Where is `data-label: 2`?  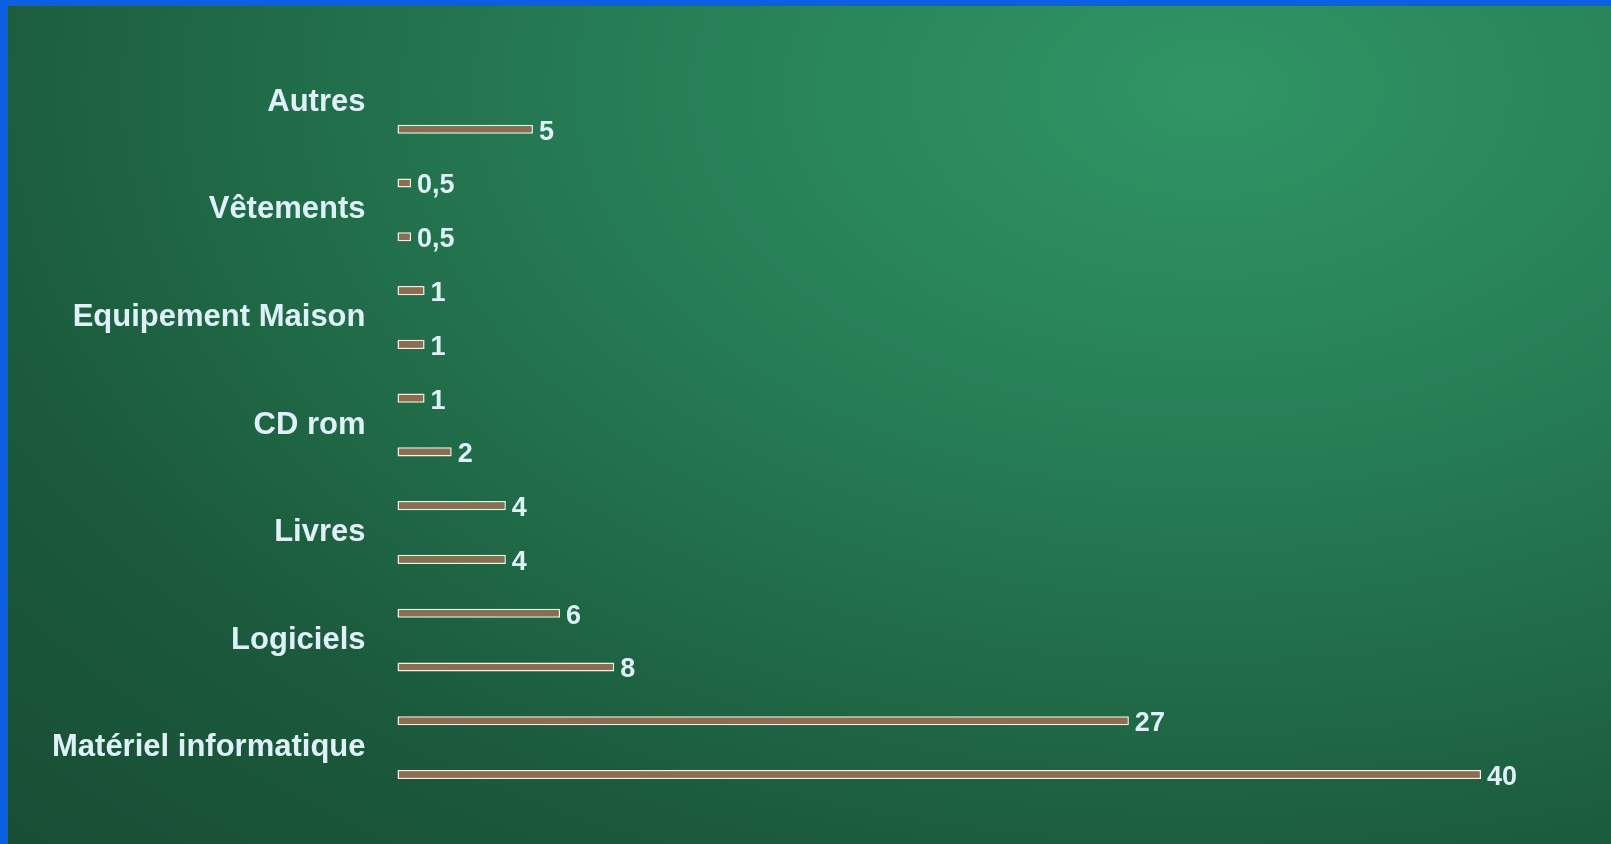 data-label: 2 is located at coordinates (465, 453).